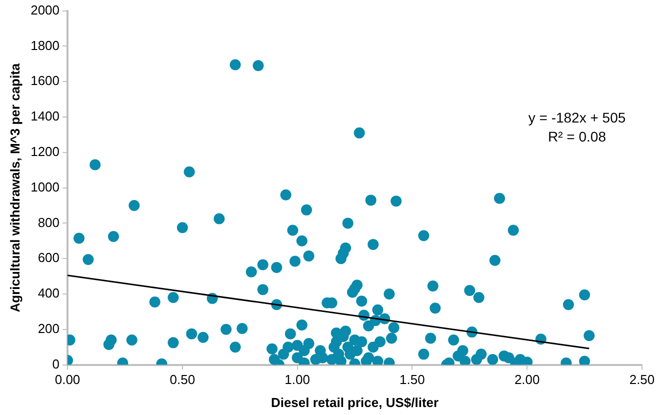 The height and width of the screenshot is (415, 664). I want to click on x-tick-label: 0.00, so click(67, 380).